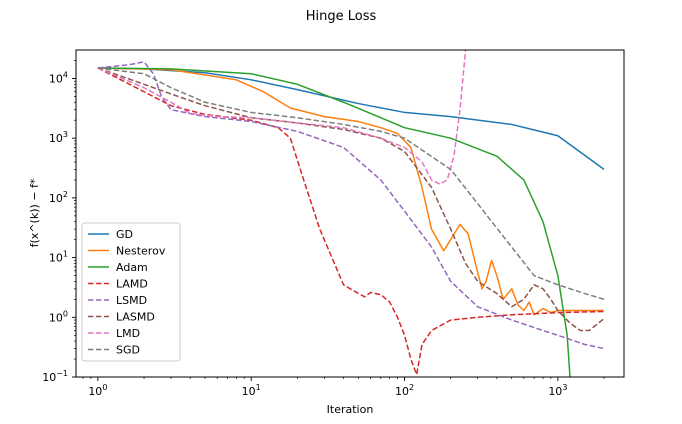  Describe the element at coordinates (141, 251) in the screenshot. I see `legend-label-nesterov: Nesterov` at that location.